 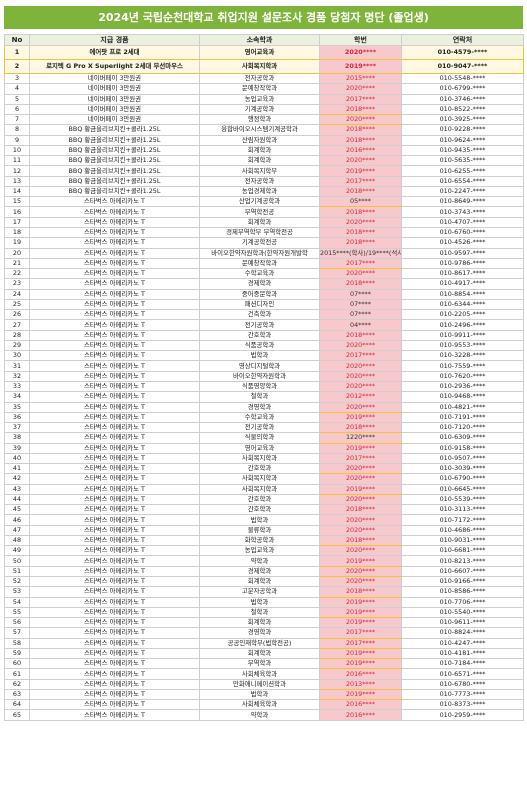 I want to click on row-no: 23, so click(x=17, y=284).